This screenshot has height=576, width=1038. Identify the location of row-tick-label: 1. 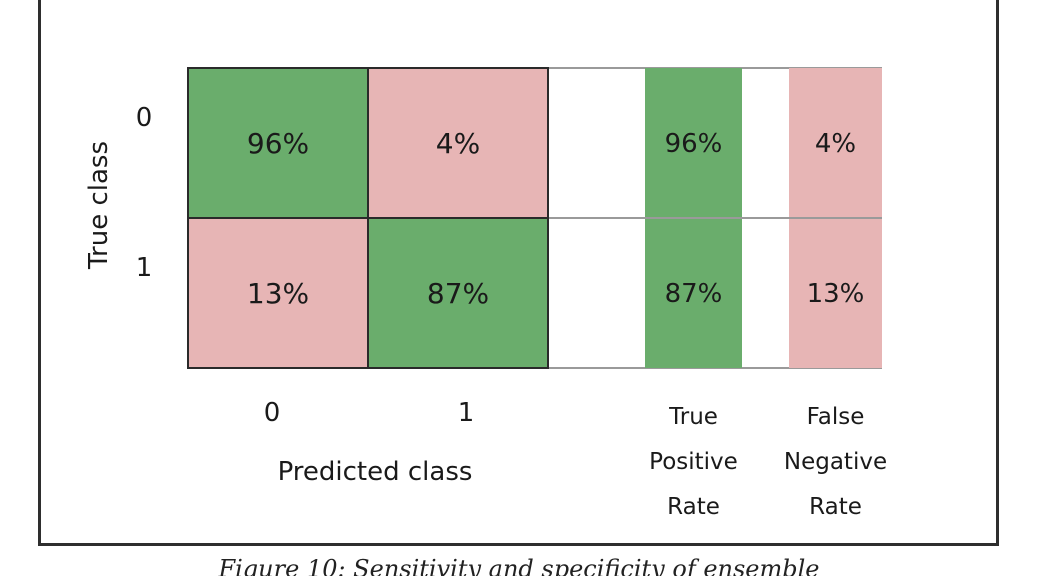
(144, 268).